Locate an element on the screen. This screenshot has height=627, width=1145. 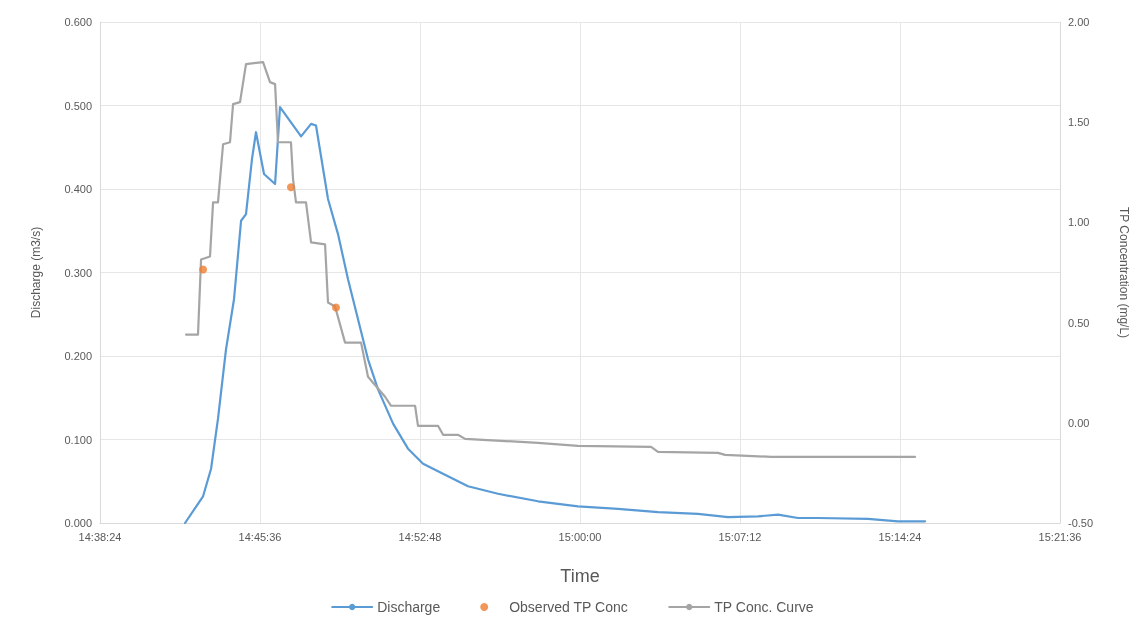
x-tick-label: 14:38:24 is located at coordinates (100, 536).